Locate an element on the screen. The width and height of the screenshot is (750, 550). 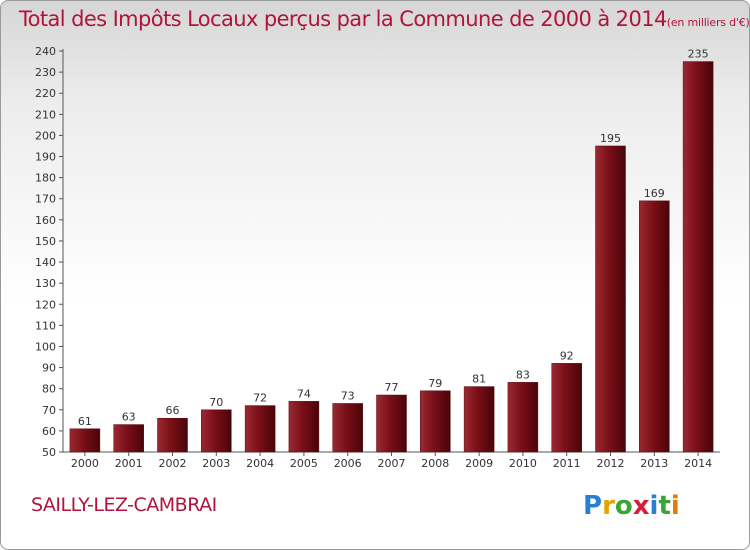
x-tick-label: 2003 is located at coordinates (216, 463).